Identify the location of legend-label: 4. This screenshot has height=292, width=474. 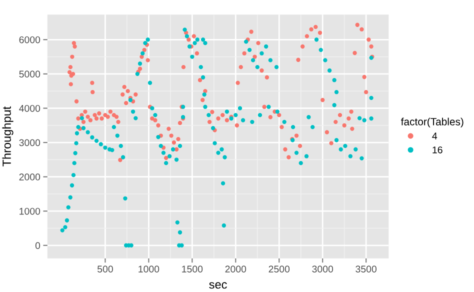
(435, 136).